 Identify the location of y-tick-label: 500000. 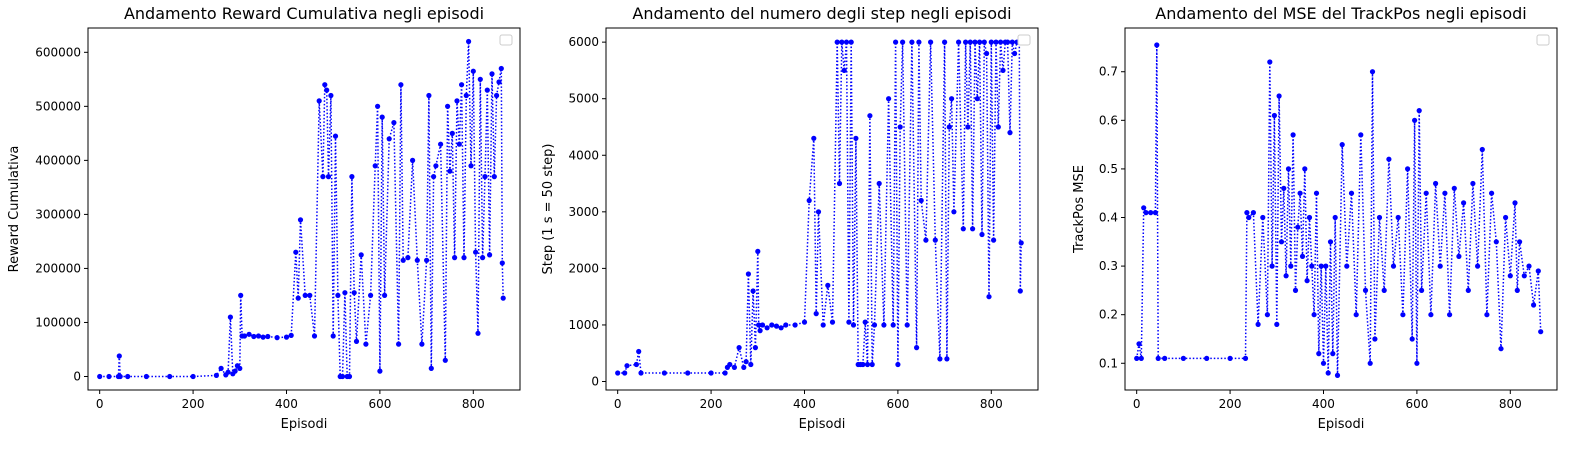
(58, 106).